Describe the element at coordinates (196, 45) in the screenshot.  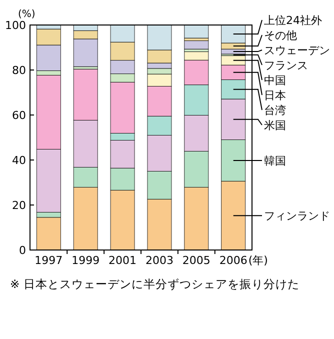
I see `bar` at that location.